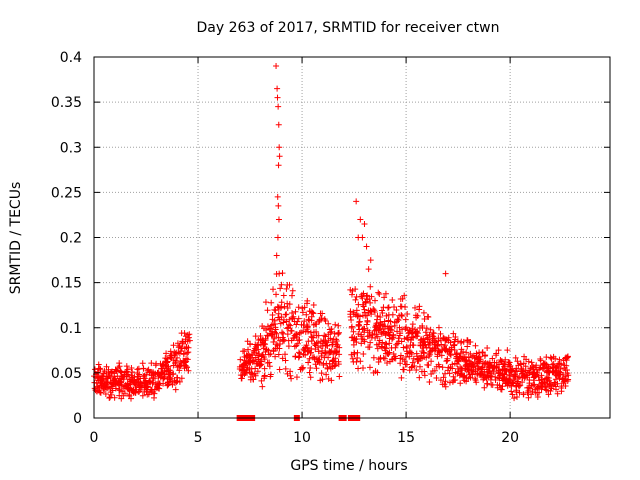 The width and height of the screenshot is (640, 480). What do you see at coordinates (66, 284) in the screenshot?
I see `y-tick-label: 0.15` at bounding box center [66, 284].